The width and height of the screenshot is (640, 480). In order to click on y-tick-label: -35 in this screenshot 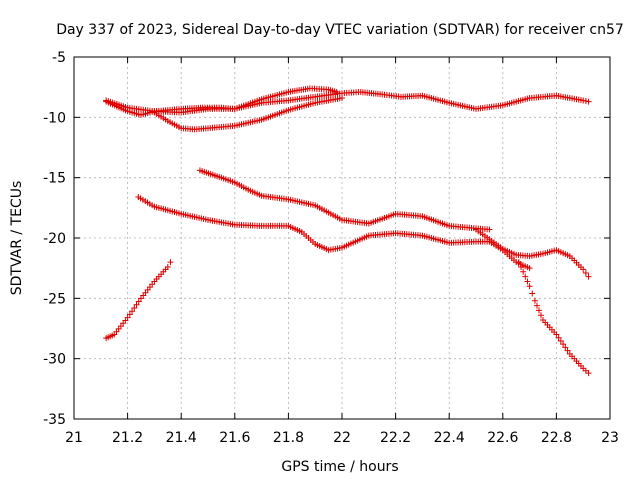, I will do `click(54, 420)`.